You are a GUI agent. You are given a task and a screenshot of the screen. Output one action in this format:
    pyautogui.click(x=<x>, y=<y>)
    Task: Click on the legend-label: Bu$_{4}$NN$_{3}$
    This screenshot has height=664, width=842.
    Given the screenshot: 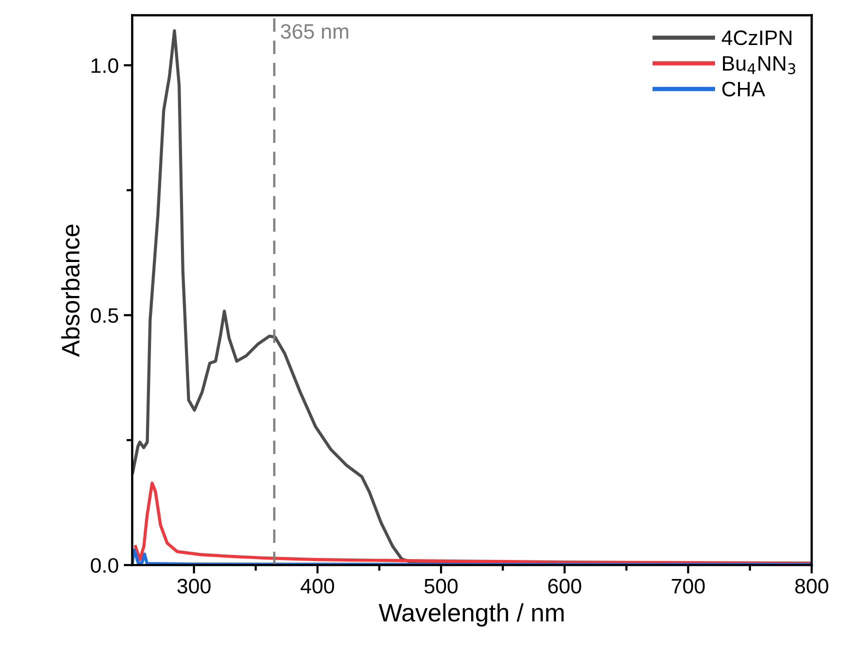 What is the action you would take?
    pyautogui.click(x=759, y=65)
    